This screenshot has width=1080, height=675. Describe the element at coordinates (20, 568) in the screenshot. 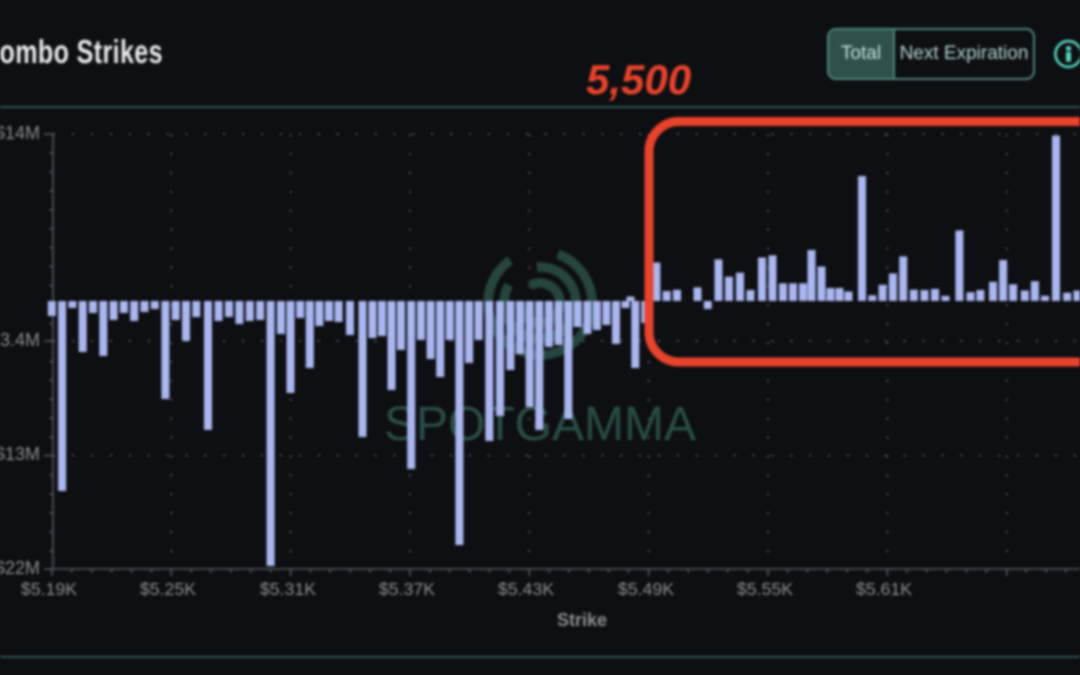

I see `svg-text: -$22M` at that location.